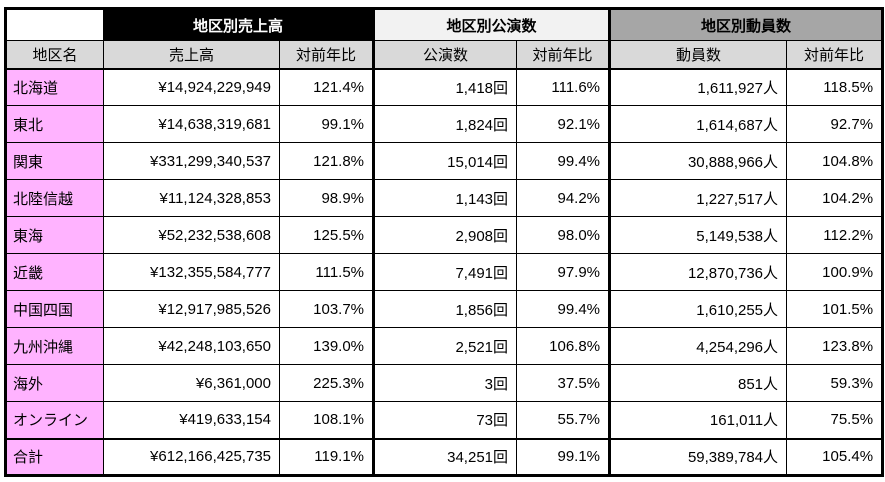 The height and width of the screenshot is (482, 885). I want to click on shows-value: 1,824回, so click(445, 124).